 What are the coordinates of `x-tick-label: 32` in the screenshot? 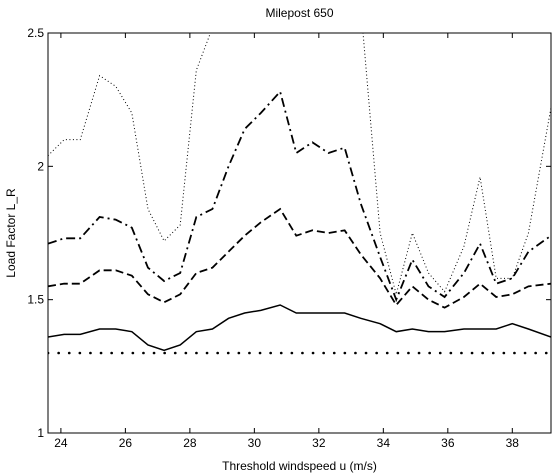 It's located at (319, 443).